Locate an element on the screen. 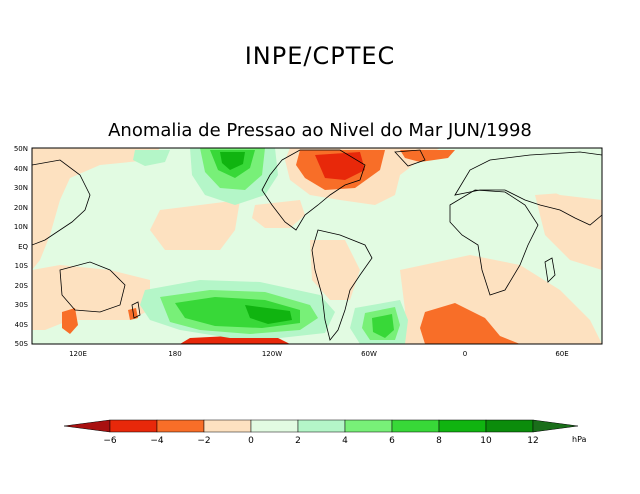  lon-label-60e: 60E is located at coordinates (561, 354).